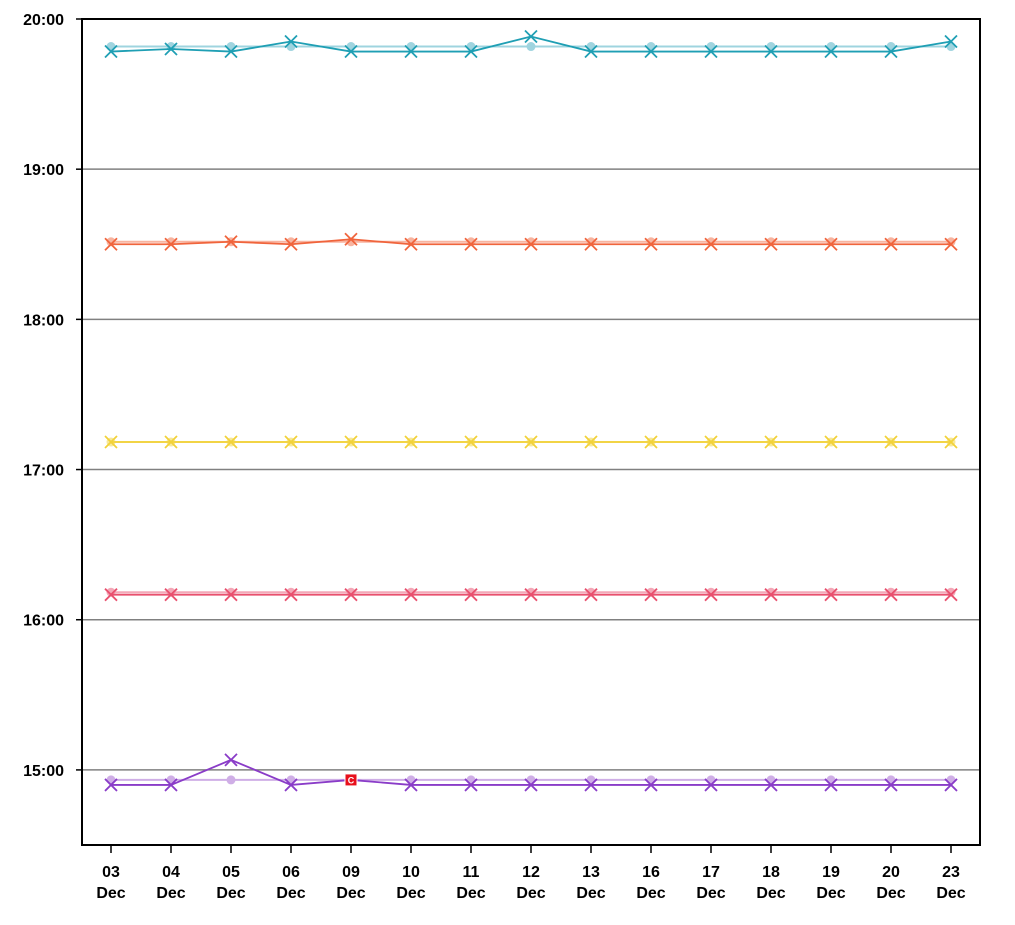 The height and width of the screenshot is (925, 1015). I want to click on x-tick-label-day: 20, so click(891, 872).